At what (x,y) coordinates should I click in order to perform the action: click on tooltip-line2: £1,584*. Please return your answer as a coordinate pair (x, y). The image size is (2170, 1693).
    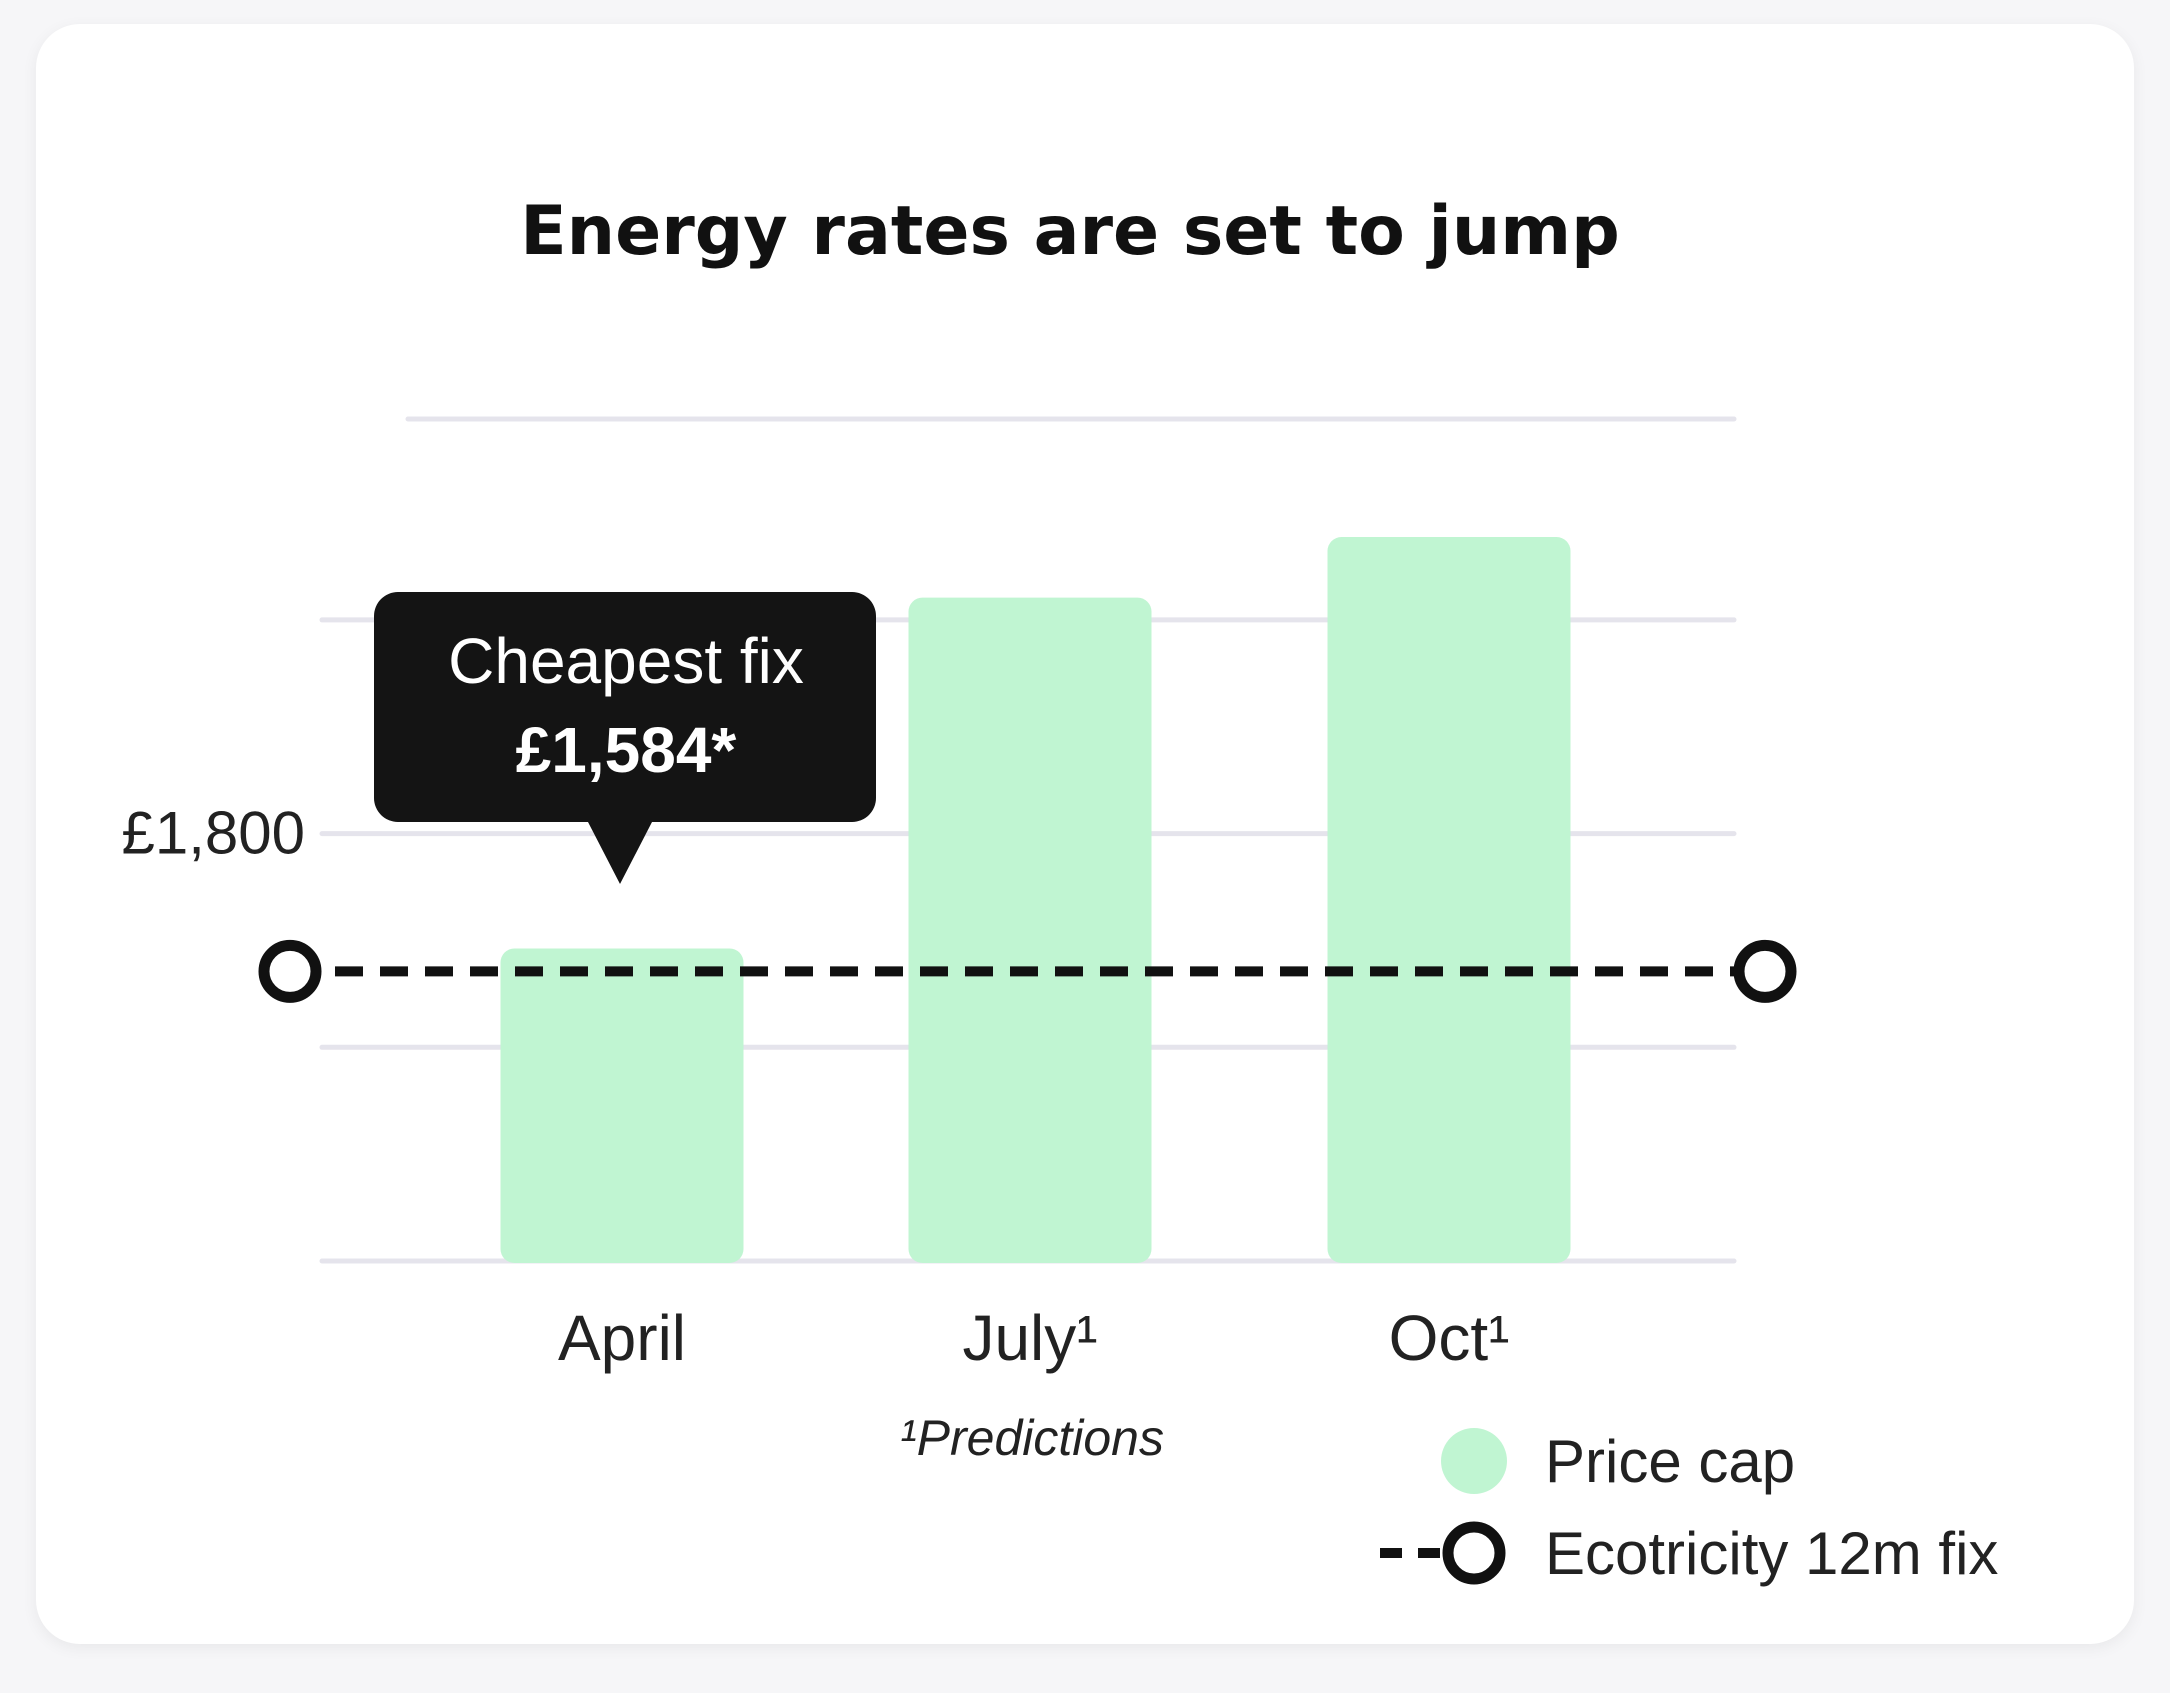
    Looking at the image, I should click on (626, 750).